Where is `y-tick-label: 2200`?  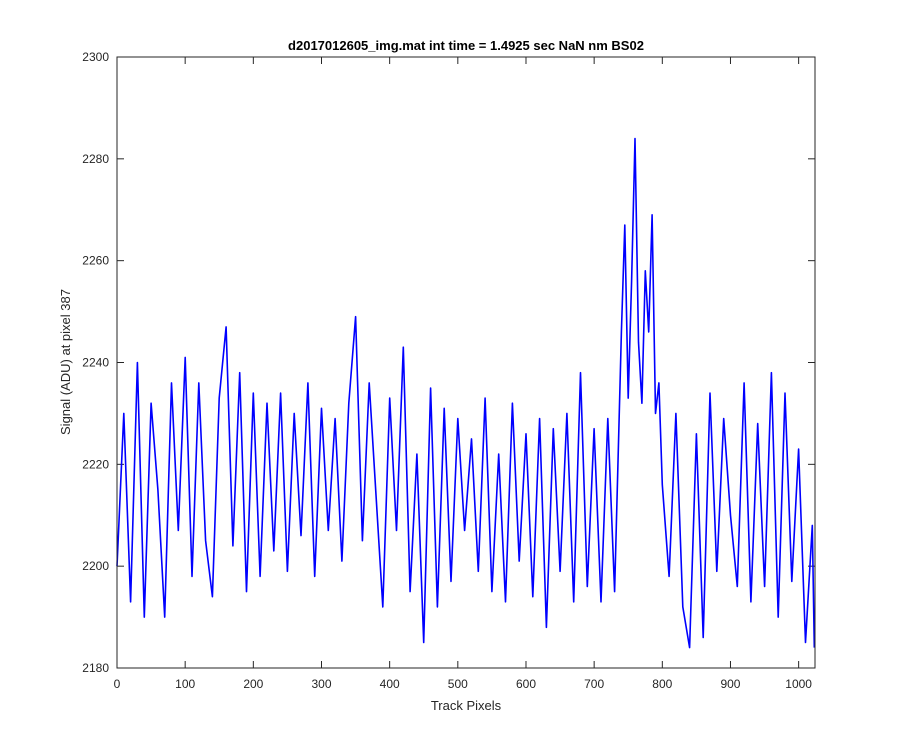
y-tick-label: 2200 is located at coordinates (95, 566).